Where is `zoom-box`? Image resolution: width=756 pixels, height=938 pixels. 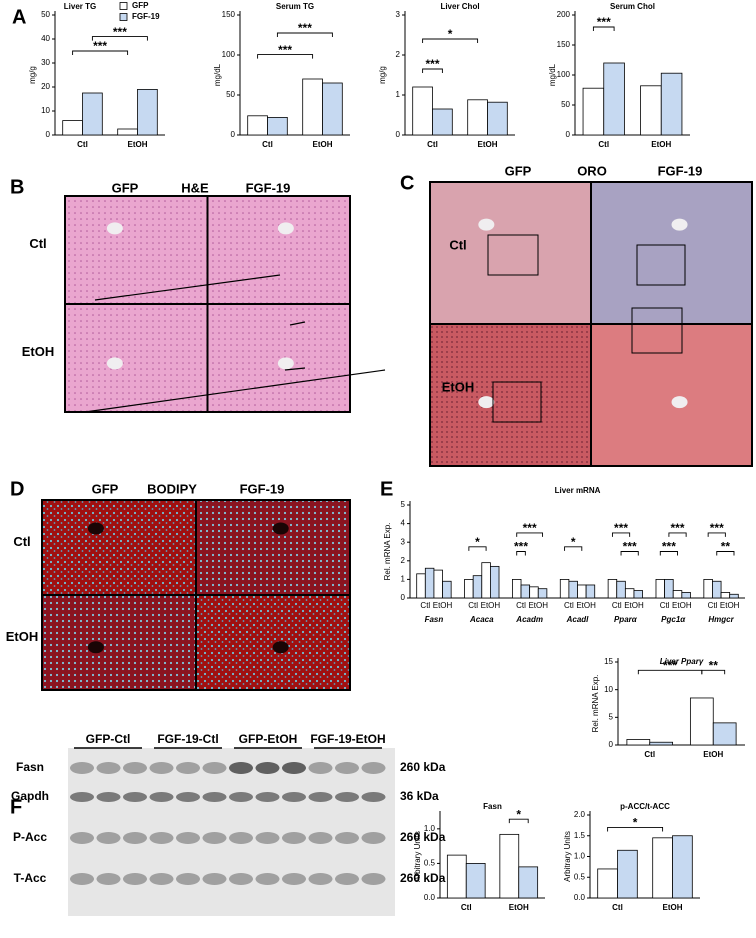 zoom-box is located at coordinates (657, 330).